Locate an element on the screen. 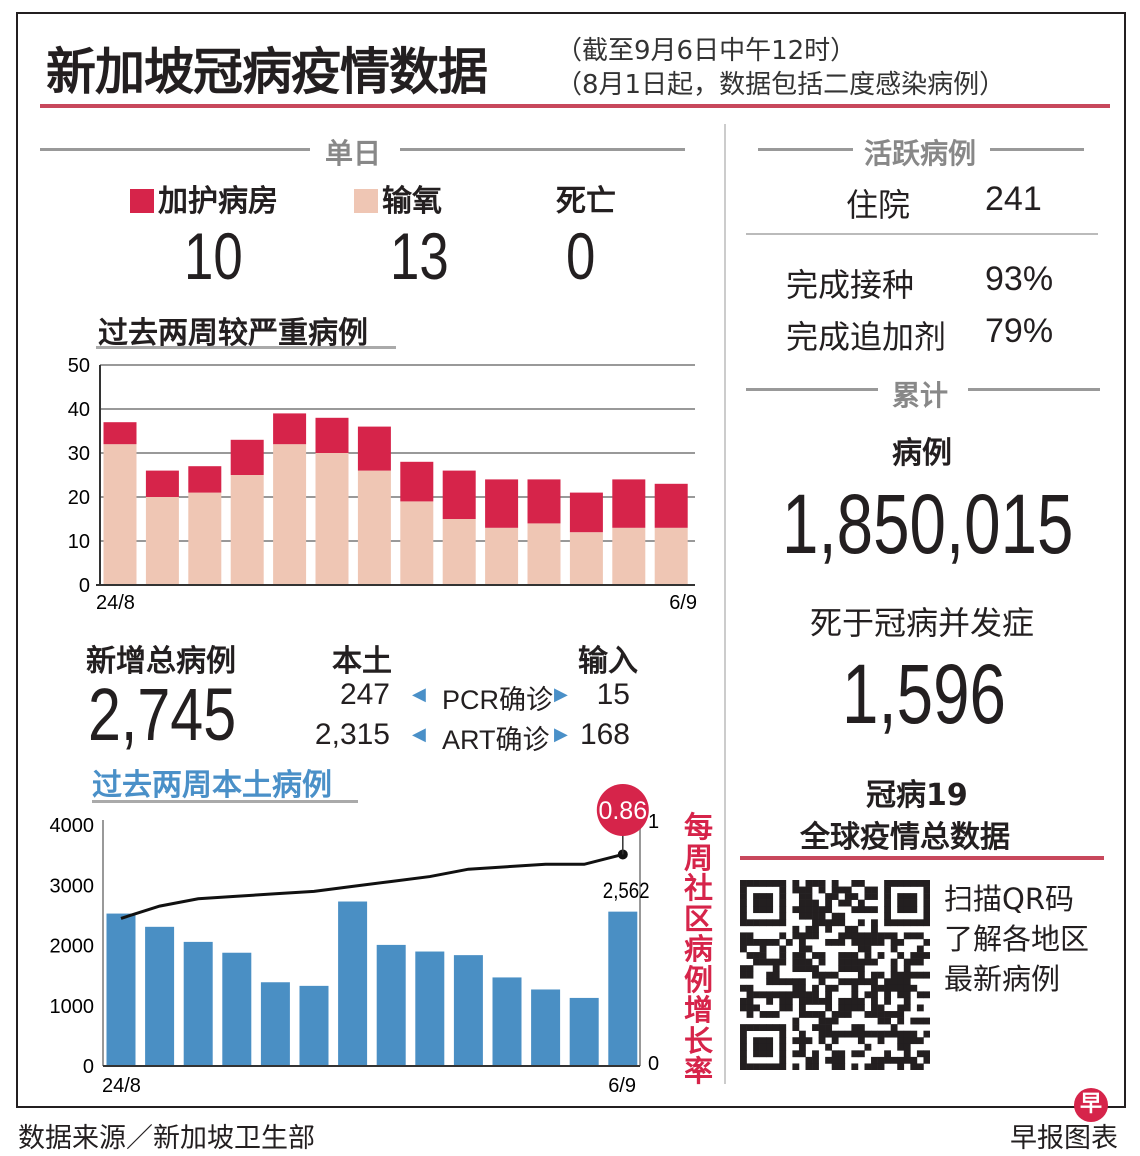 The width and height of the screenshot is (1140, 1156). bar-oxygen is located at coordinates (417, 543).